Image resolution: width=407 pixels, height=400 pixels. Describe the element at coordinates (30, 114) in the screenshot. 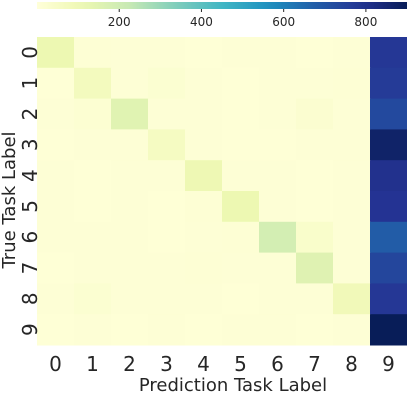

I see `y-tick-label: 2` at that location.